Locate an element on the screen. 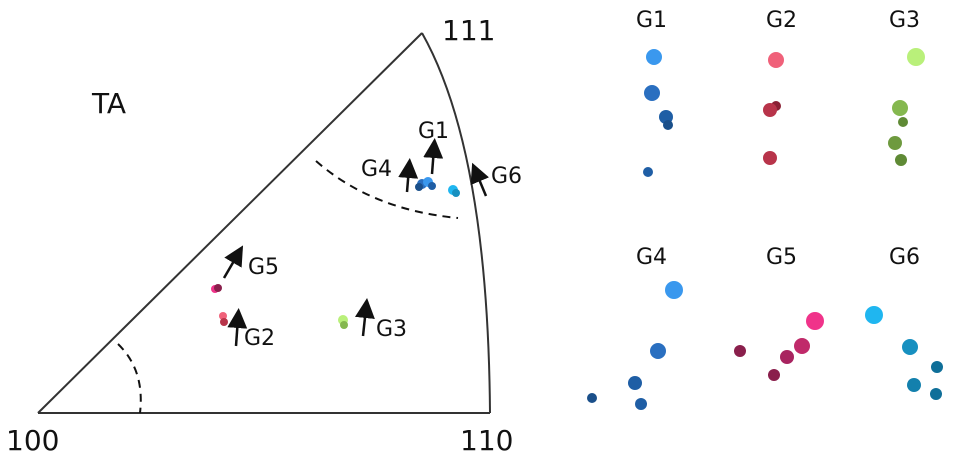  grain-g1-points is located at coordinates (425, 184).